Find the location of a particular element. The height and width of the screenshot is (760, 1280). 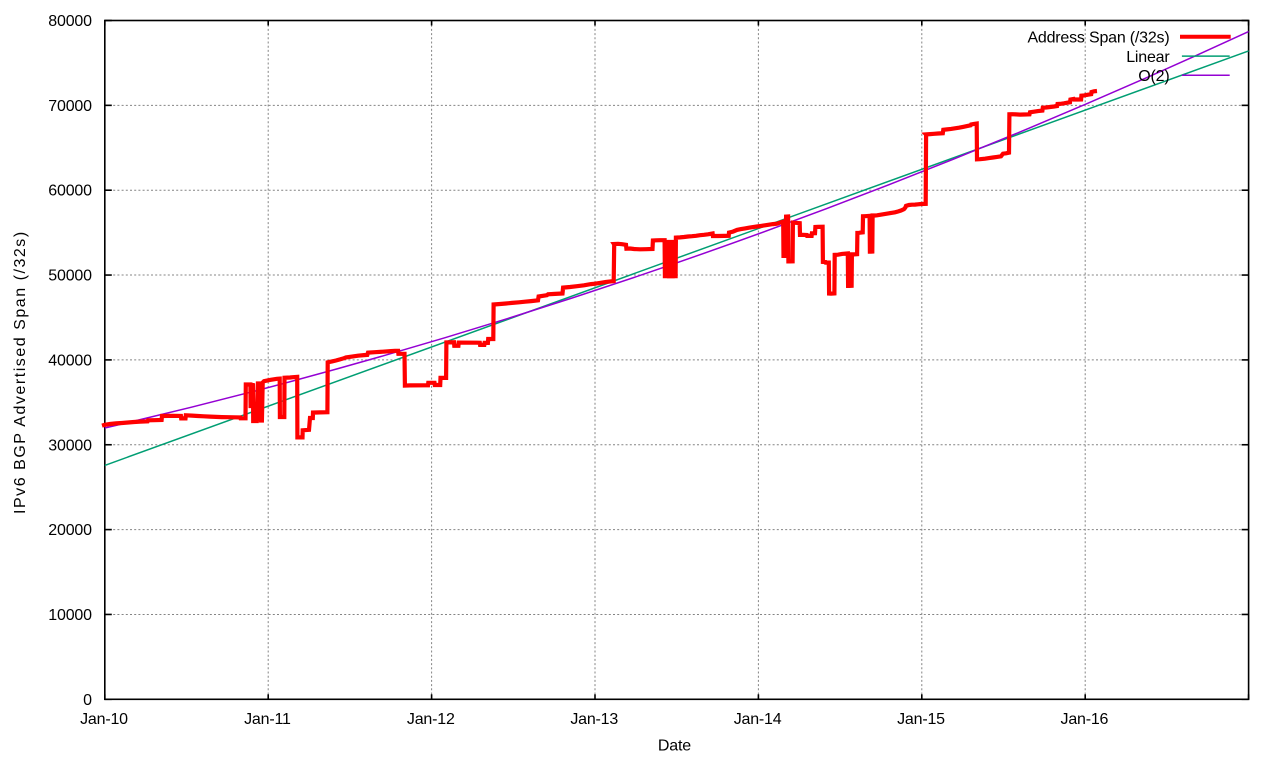

svg-text: 10000 is located at coordinates (70, 615).